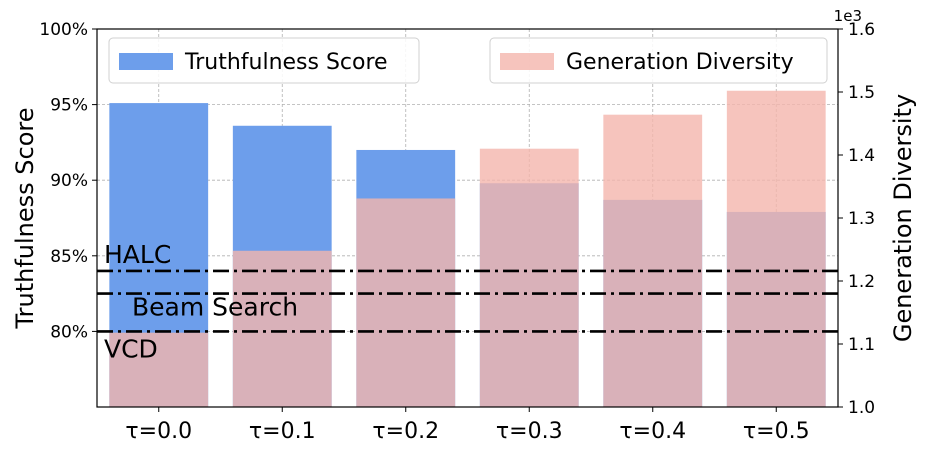 The image size is (927, 455). I want to click on baseline-label: Beam Search, so click(215, 307).